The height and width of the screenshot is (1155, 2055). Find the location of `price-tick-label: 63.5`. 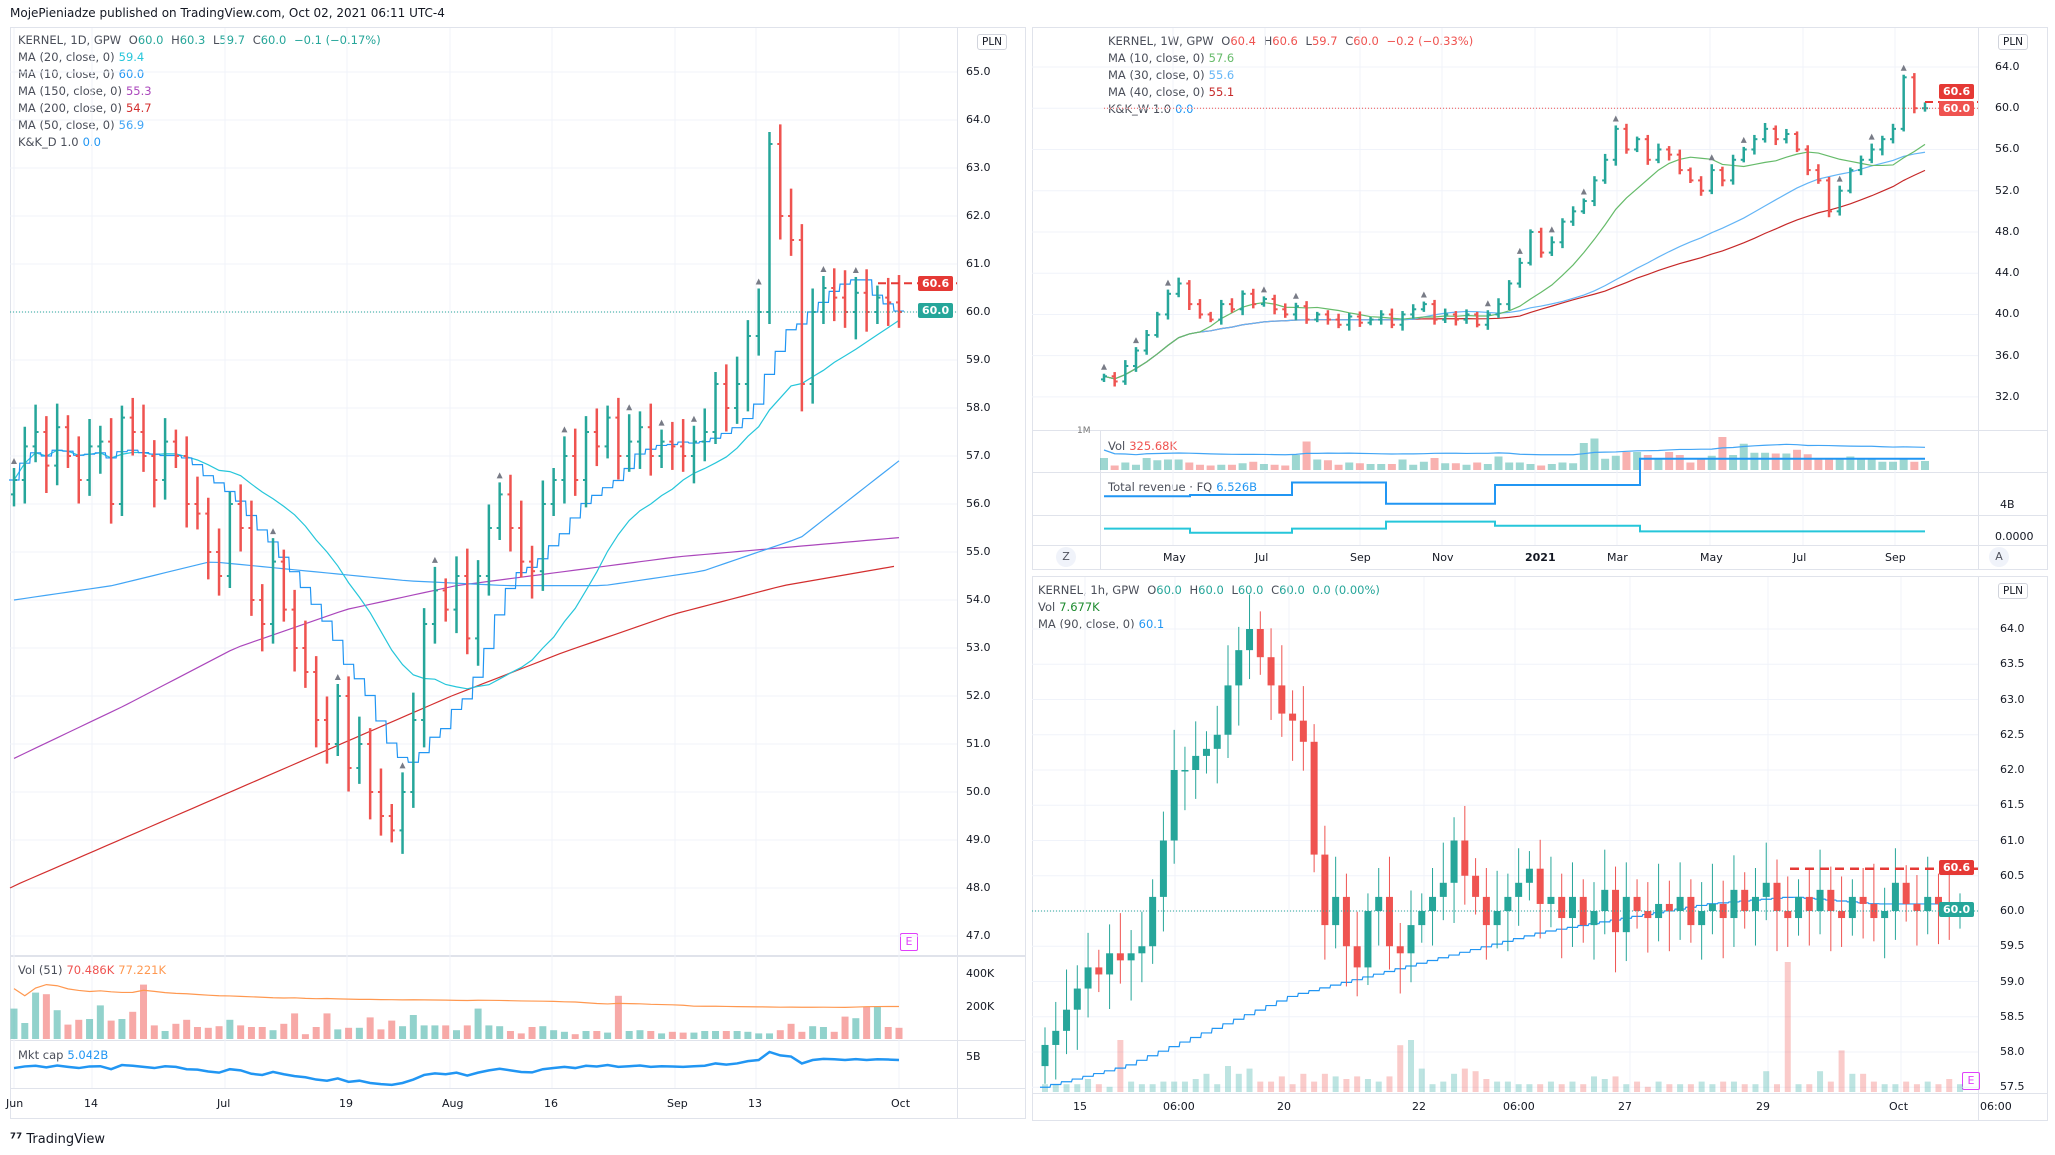

price-tick-label: 63.5 is located at coordinates (2012, 664).